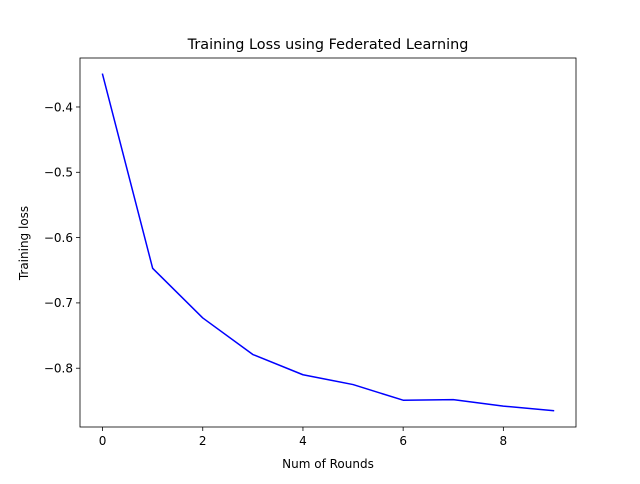  What do you see at coordinates (58, 369) in the screenshot?
I see `y-tick-label: −0.8` at bounding box center [58, 369].